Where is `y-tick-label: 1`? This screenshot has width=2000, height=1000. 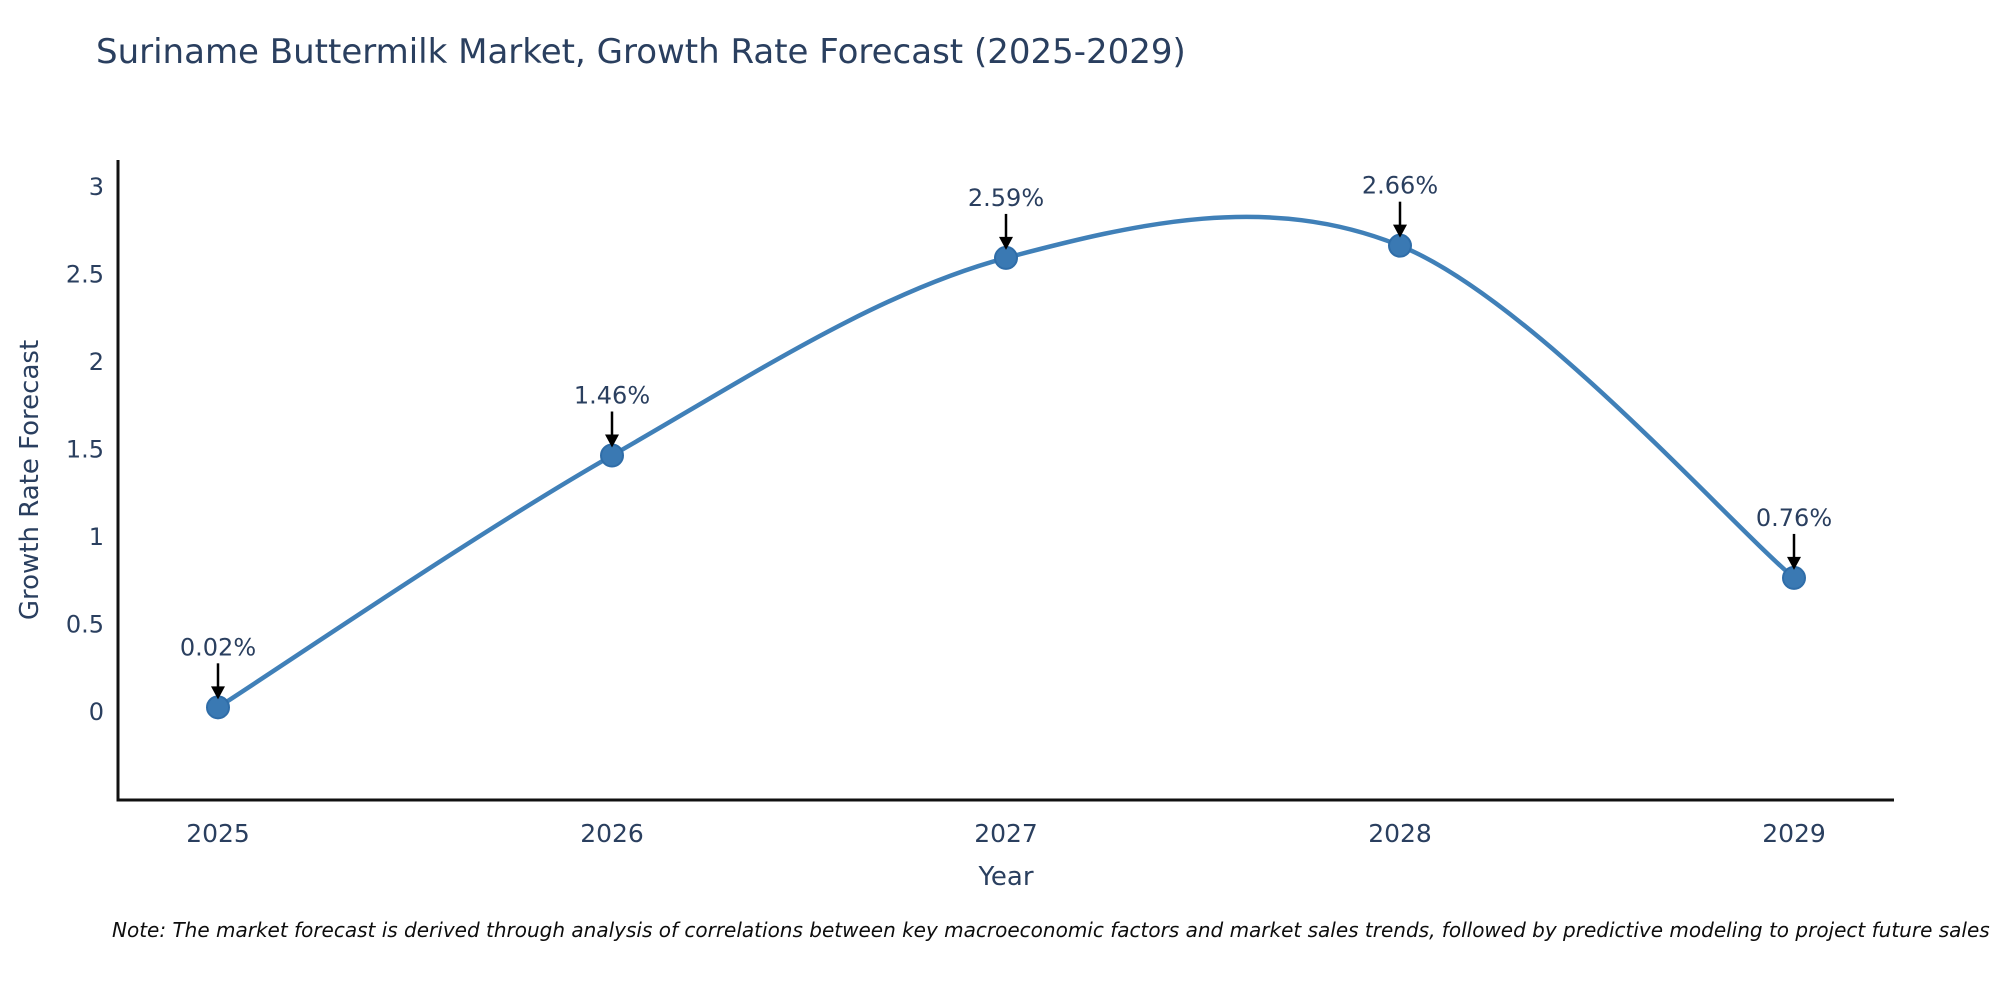
y-tick-label: 1 is located at coordinates (96, 537).